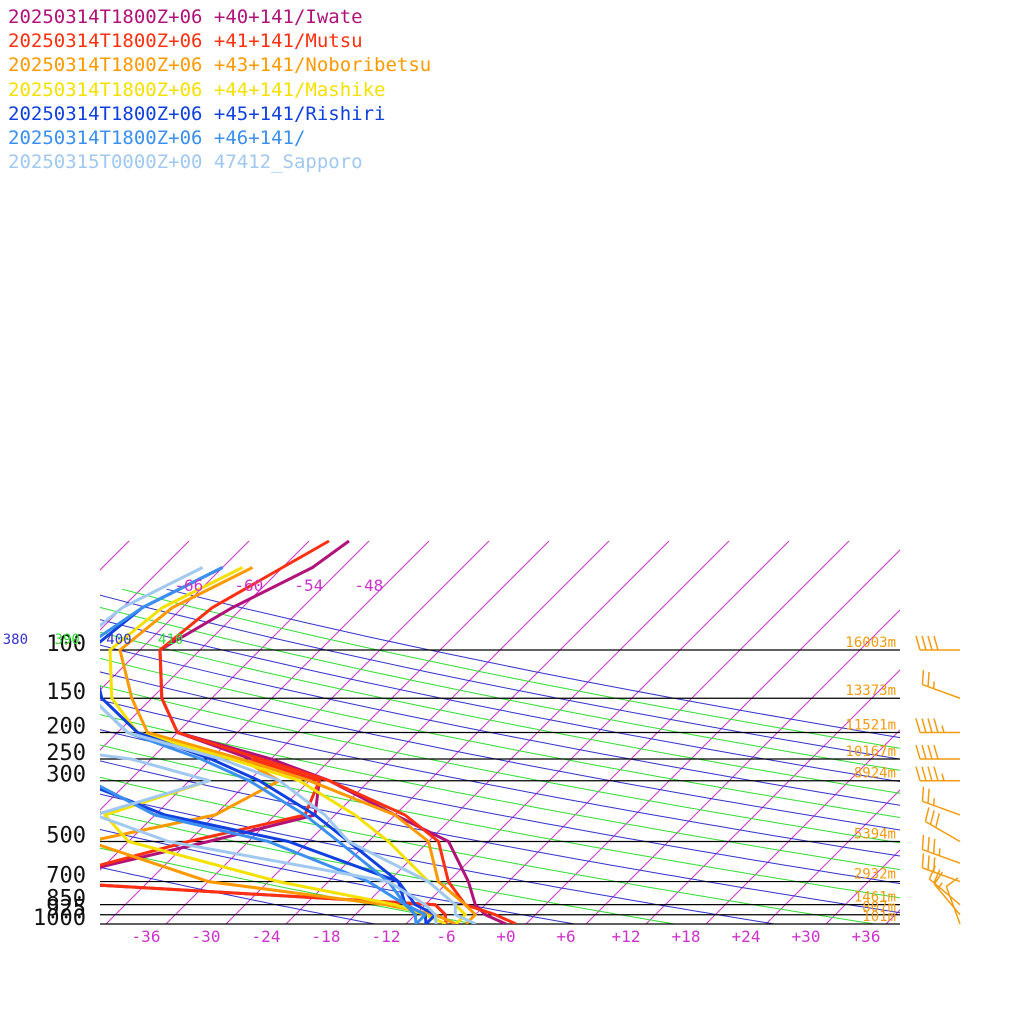 This screenshot has height=1024, width=1024. What do you see at coordinates (875, 774) in the screenshot?
I see `height-label: 8924m` at bounding box center [875, 774].